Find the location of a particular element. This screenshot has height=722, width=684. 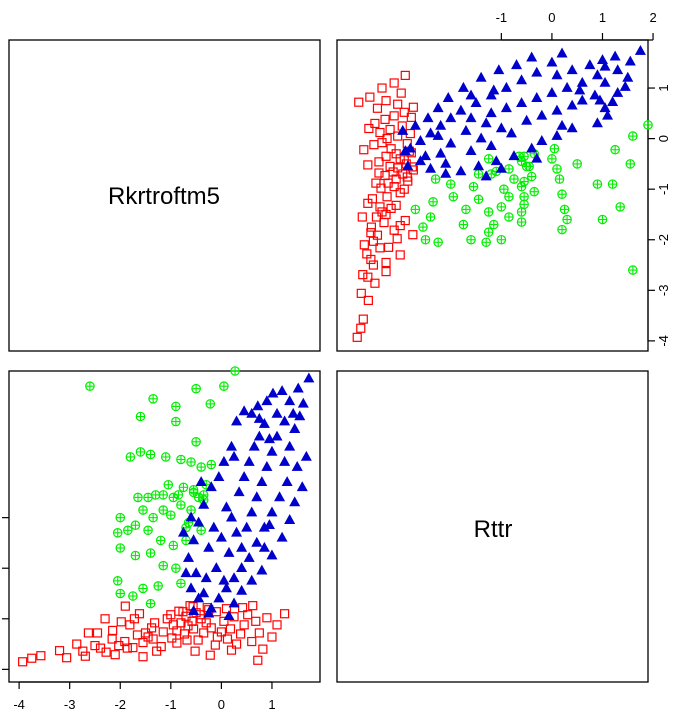

bottom-axis-tick-label: -3 is located at coordinates (70, 704).